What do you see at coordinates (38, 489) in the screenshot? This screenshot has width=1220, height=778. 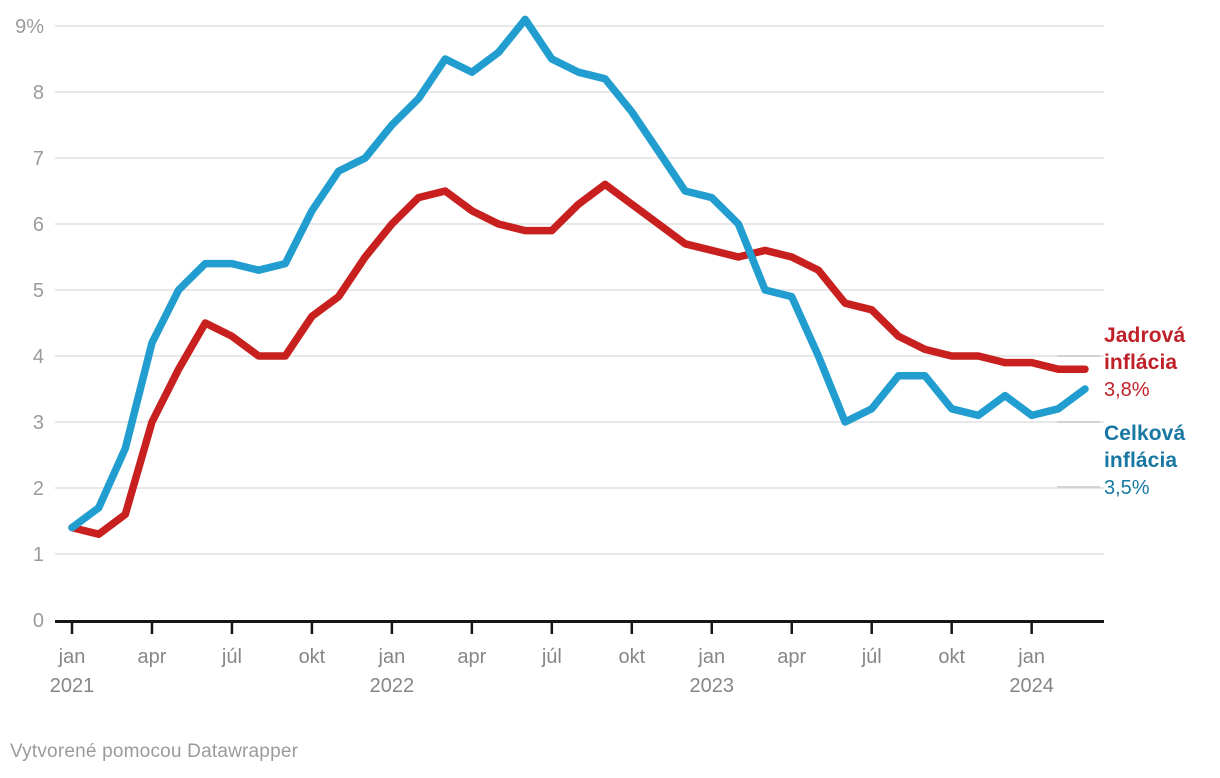 I see `y-axis-tick-label: 2` at bounding box center [38, 489].